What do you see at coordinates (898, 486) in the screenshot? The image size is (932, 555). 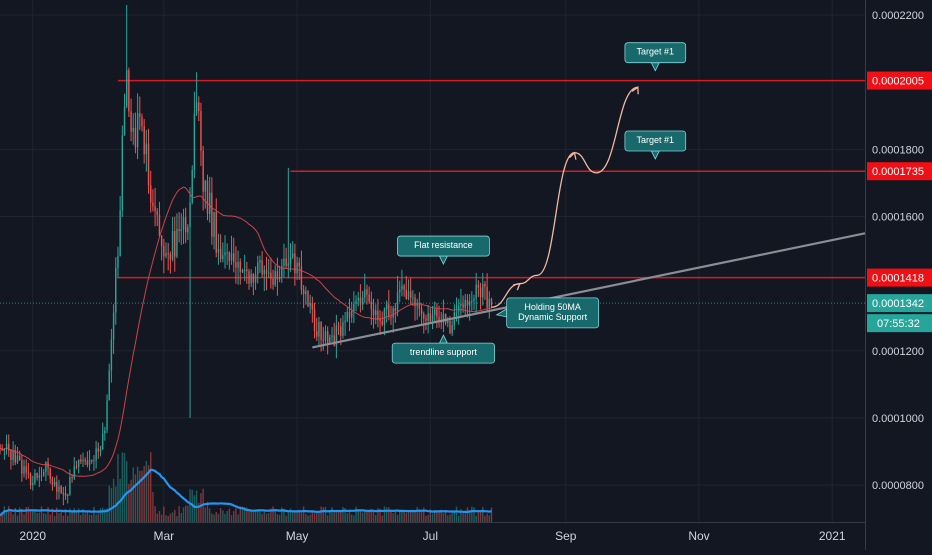 I see `y-tick-label: 0.0000800` at bounding box center [898, 486].